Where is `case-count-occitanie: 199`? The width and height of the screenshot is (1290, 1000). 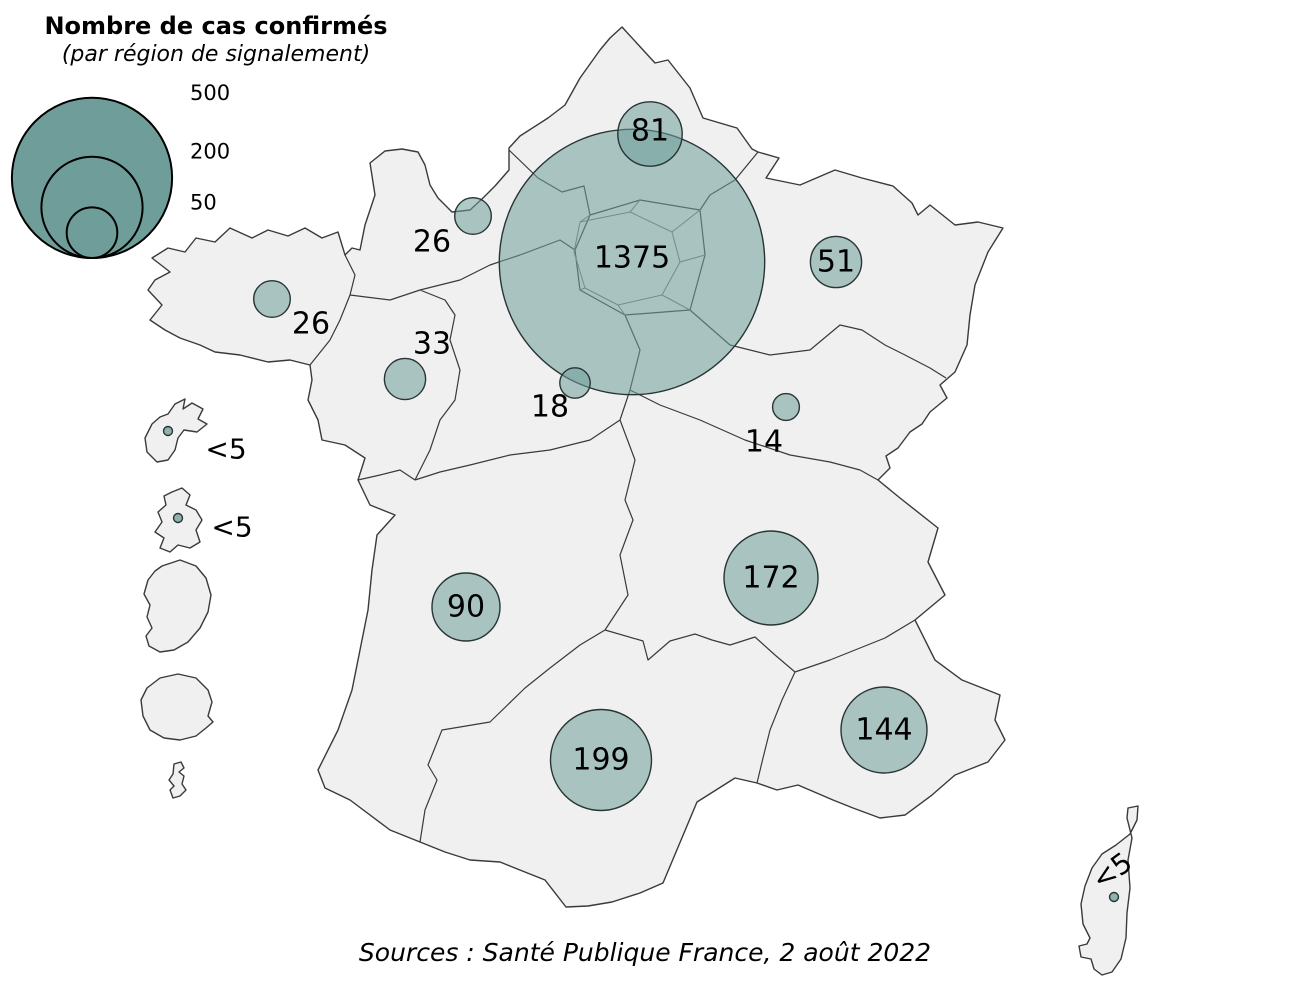 case-count-occitanie: 199 is located at coordinates (600, 760).